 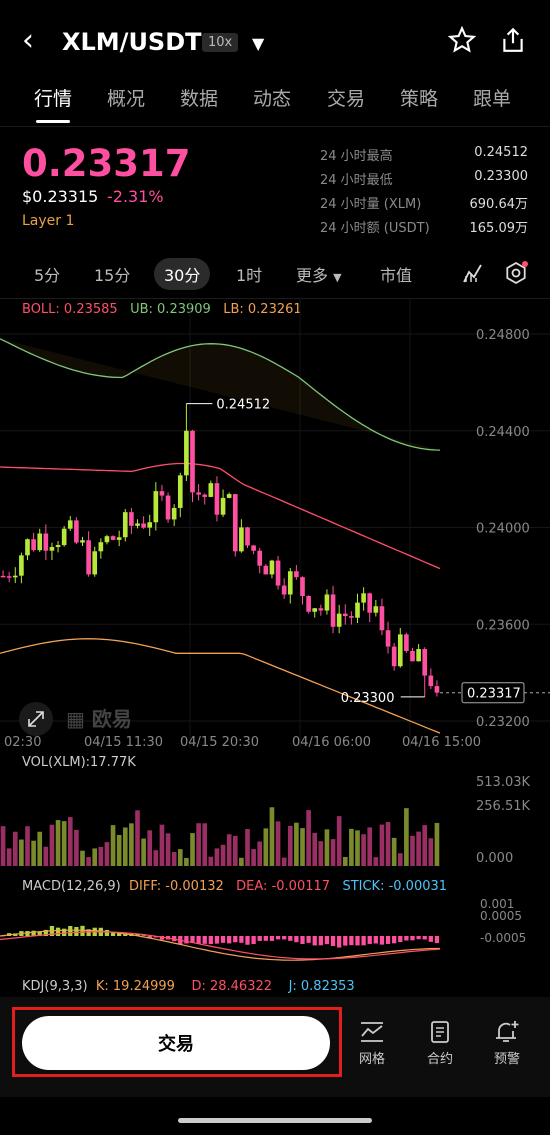 What do you see at coordinates (112, 275) in the screenshot?
I see `interval-15m: 15分` at bounding box center [112, 275].